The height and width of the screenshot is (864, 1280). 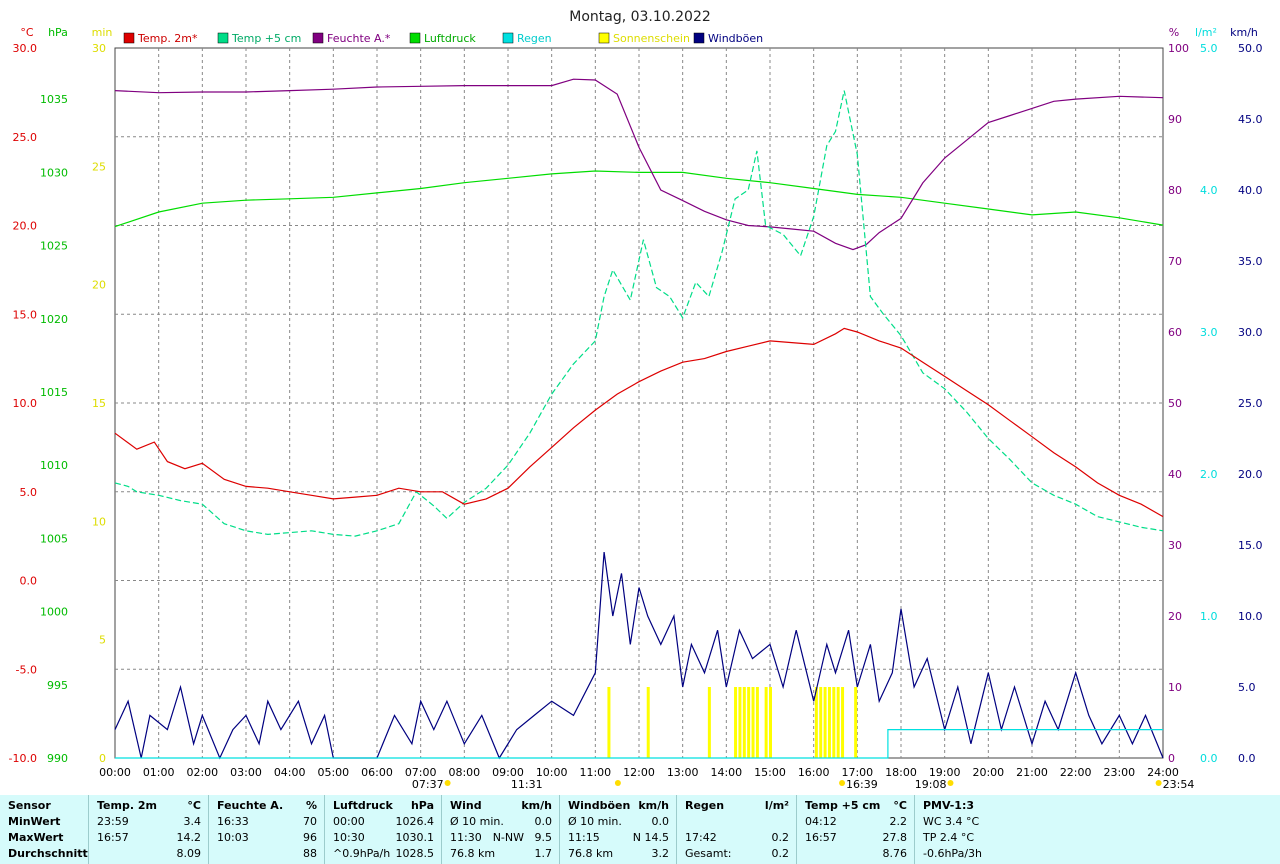 I want to click on stats-row: MaxWert, so click(x=44, y=838).